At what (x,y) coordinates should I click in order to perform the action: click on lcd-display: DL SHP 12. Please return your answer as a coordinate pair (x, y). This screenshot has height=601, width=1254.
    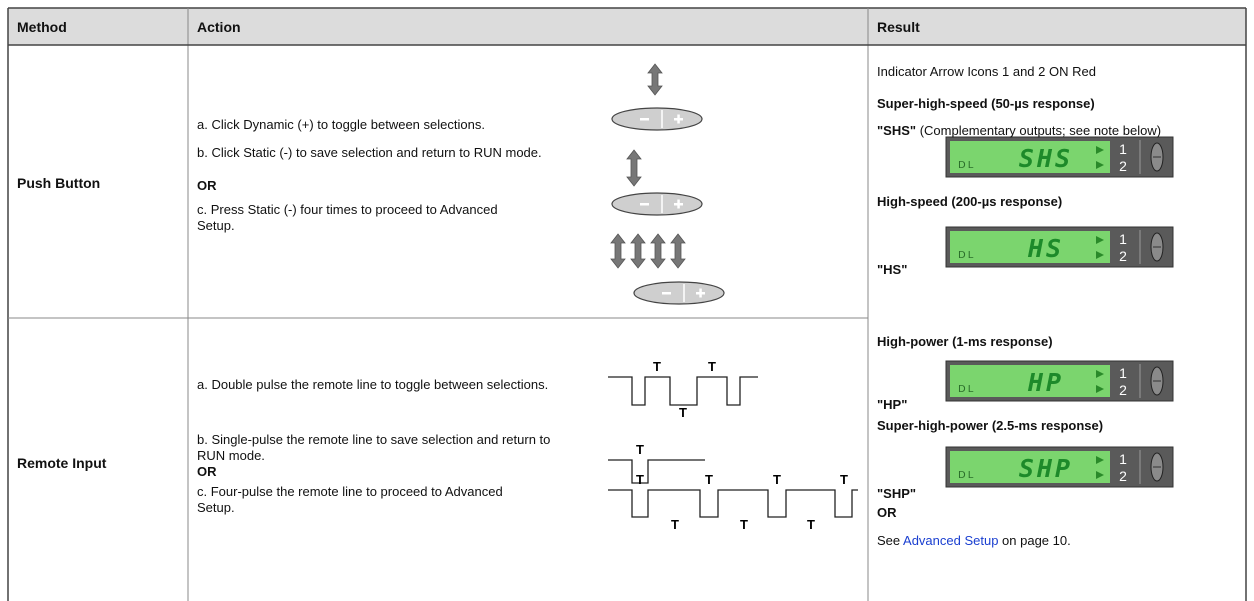
    Looking at the image, I should click on (1059, 467).